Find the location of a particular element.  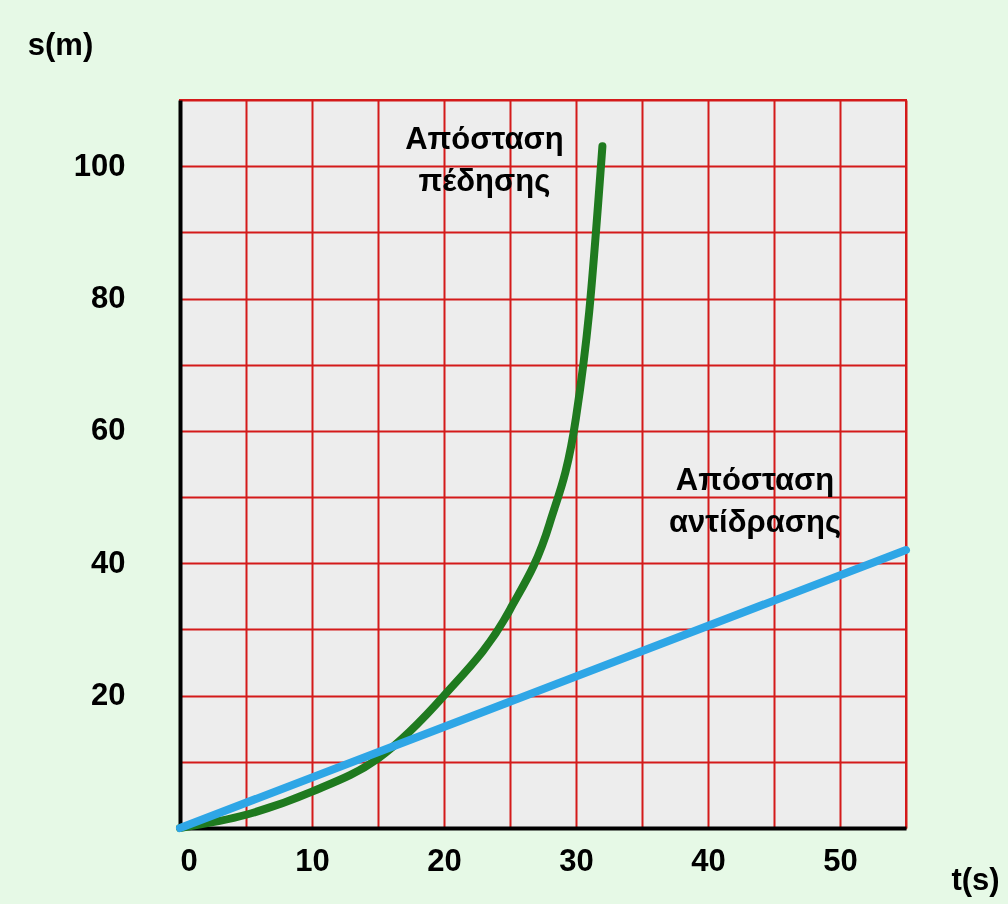

x-tick-label: 30 is located at coordinates (576, 860).